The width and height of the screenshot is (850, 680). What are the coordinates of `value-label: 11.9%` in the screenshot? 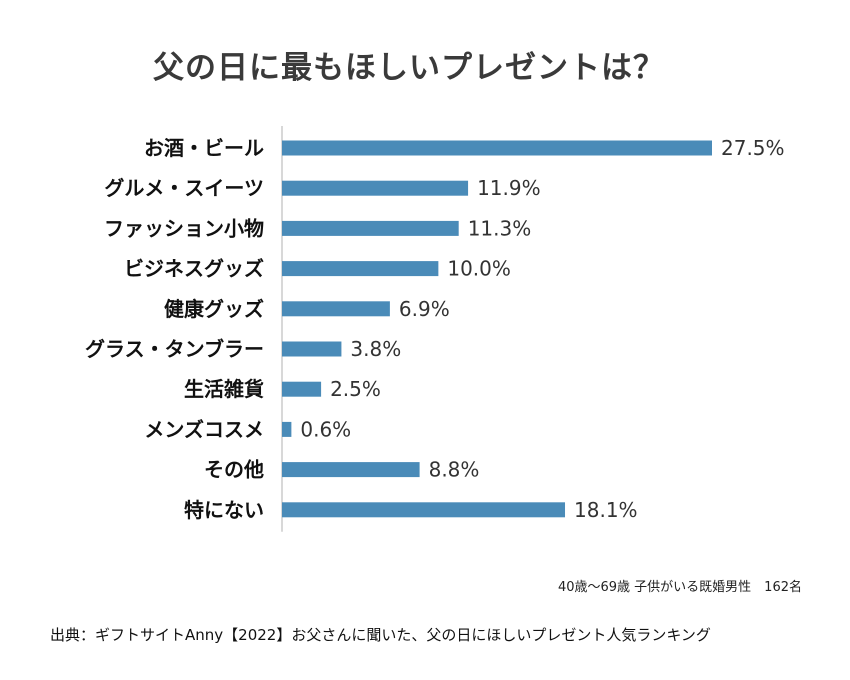 It's located at (509, 188).